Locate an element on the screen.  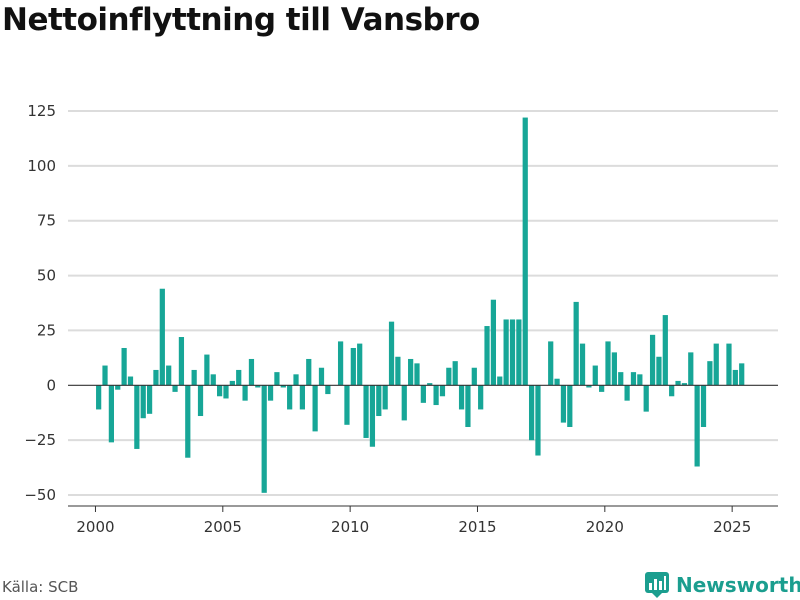
x-tick-labels: 2000 2005 2010 2015 2020 2025 is located at coordinates (413, 521).